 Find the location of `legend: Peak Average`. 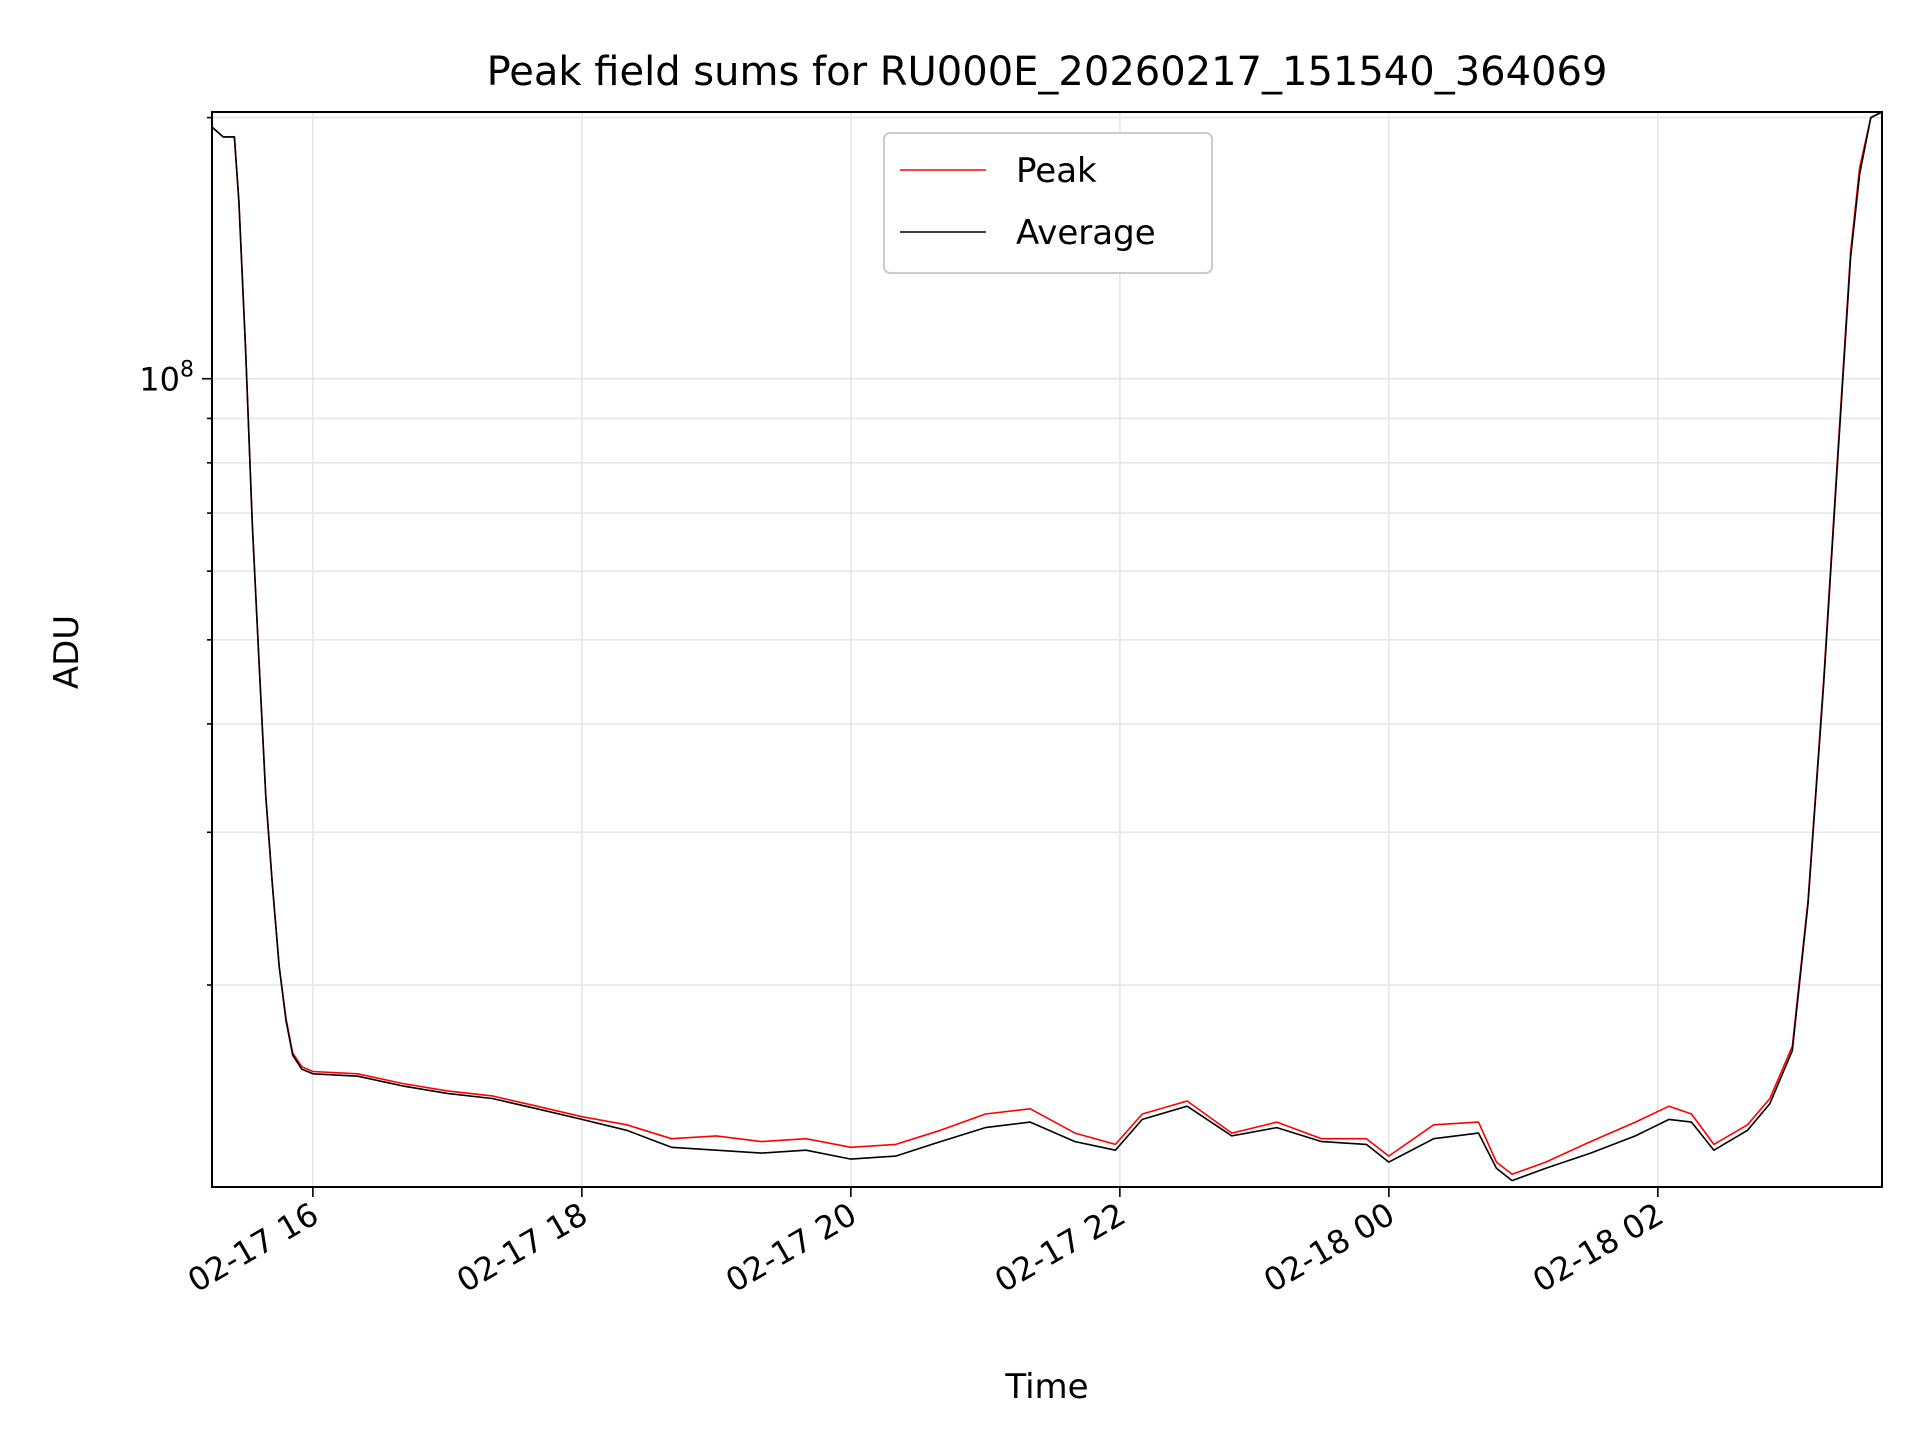

legend: Peak Average is located at coordinates (1048, 203).